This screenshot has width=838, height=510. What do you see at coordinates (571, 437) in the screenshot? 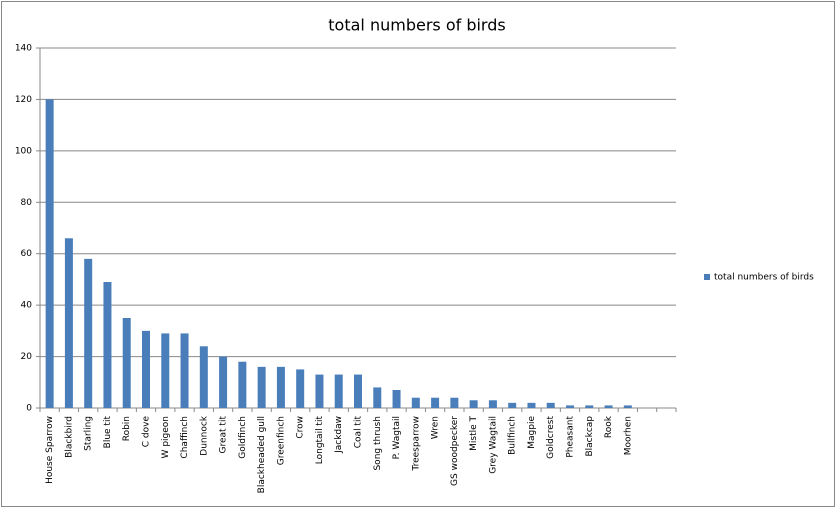
I see `x-tick-label: Pheasant` at bounding box center [571, 437].